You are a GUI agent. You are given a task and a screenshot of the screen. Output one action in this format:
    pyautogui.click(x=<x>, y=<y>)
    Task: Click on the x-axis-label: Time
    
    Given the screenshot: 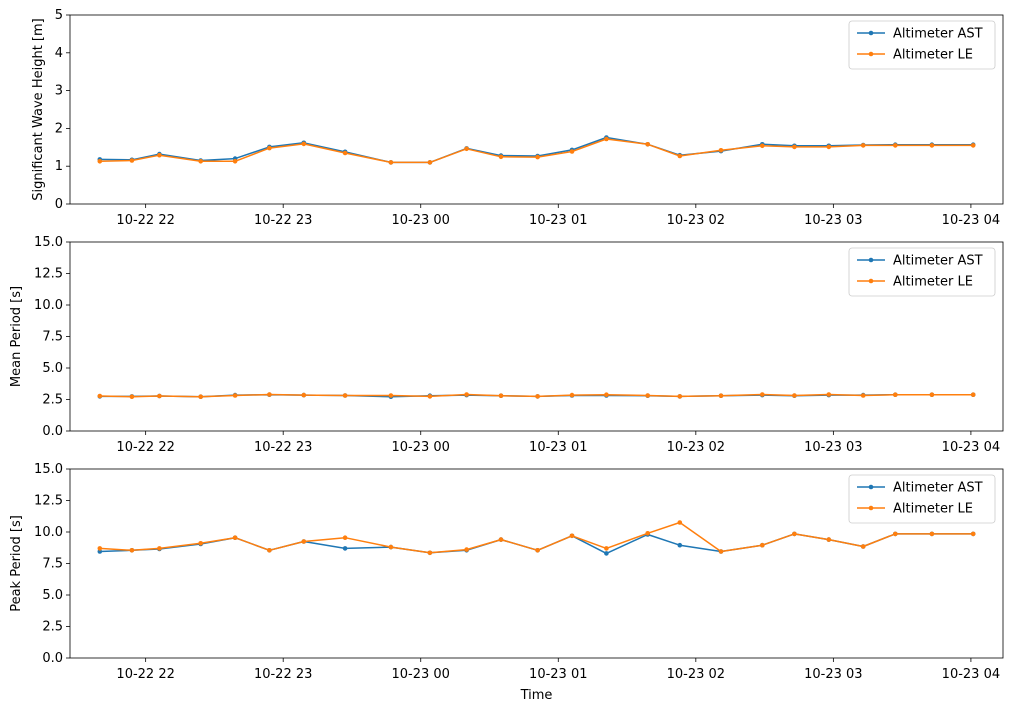 What is the action you would take?
    pyautogui.click(x=536, y=695)
    